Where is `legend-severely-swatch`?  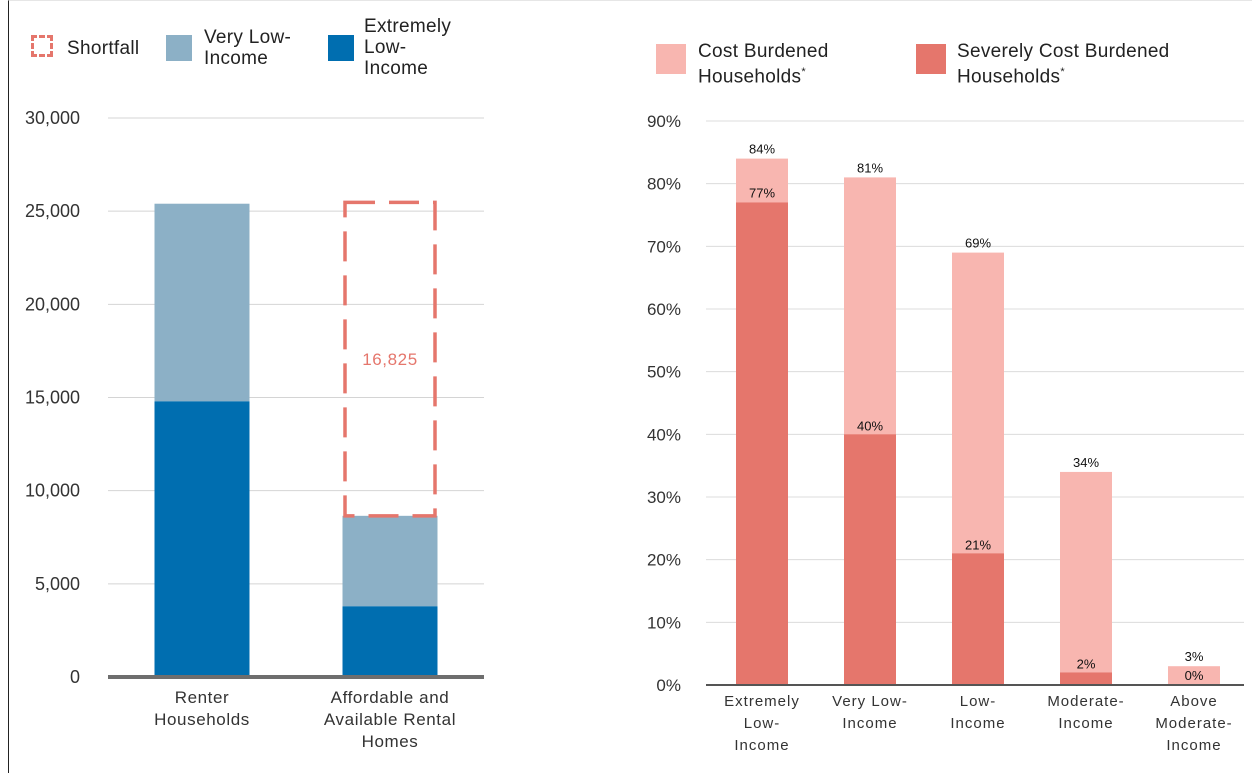 legend-severely-swatch is located at coordinates (931, 59).